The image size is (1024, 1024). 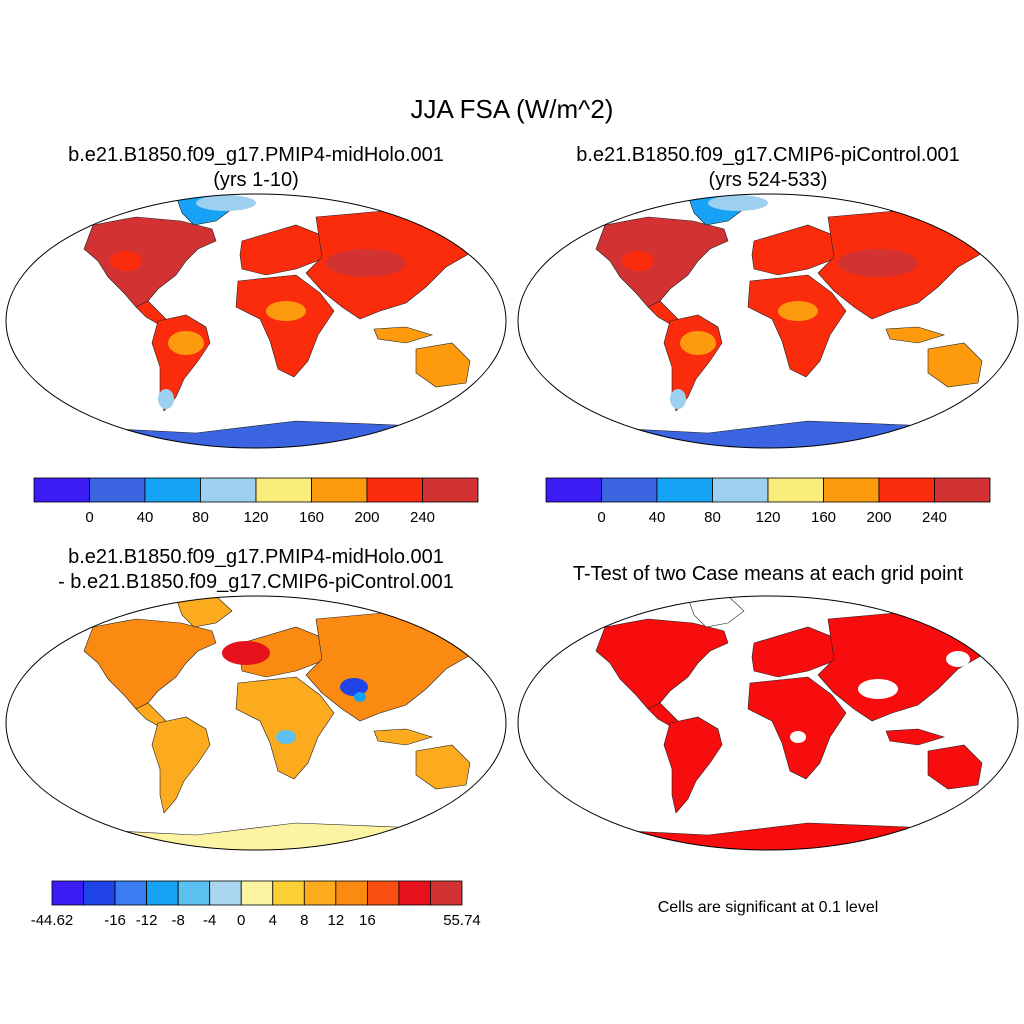 What do you see at coordinates (304, 920) in the screenshot?
I see `colorbar-tick-label: 8` at bounding box center [304, 920].